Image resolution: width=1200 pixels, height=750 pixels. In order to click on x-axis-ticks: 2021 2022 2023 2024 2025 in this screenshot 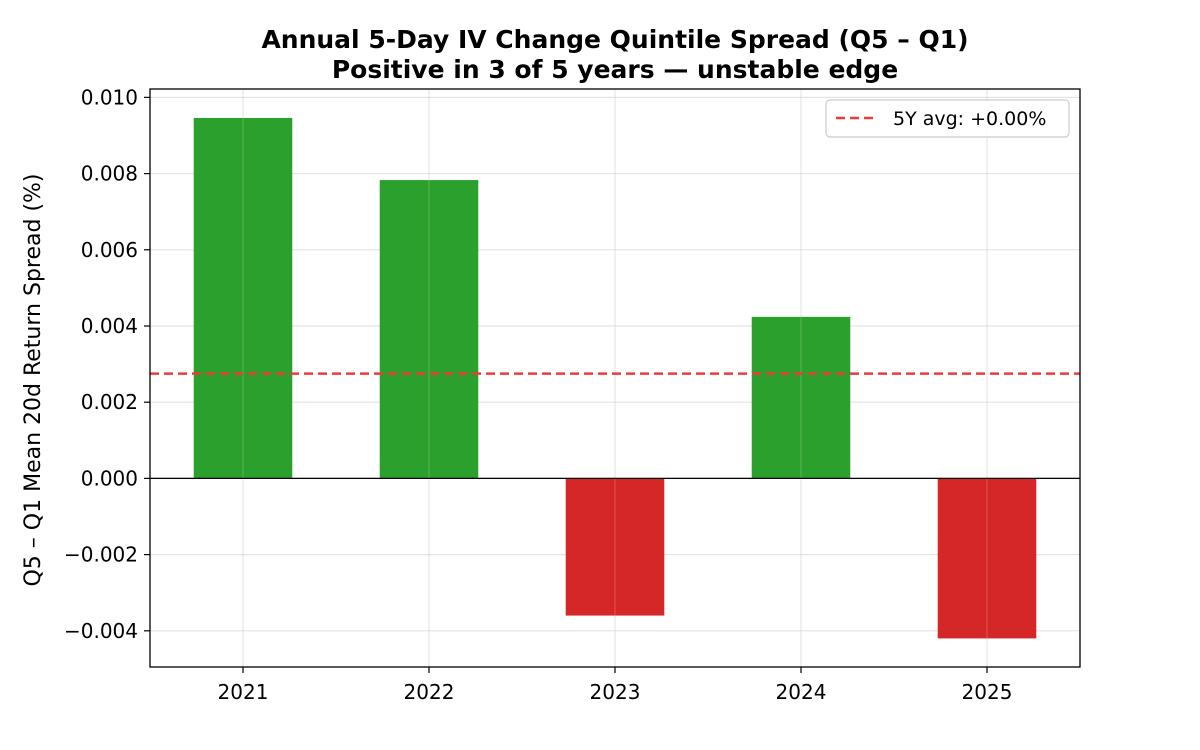, I will do `click(615, 685)`.